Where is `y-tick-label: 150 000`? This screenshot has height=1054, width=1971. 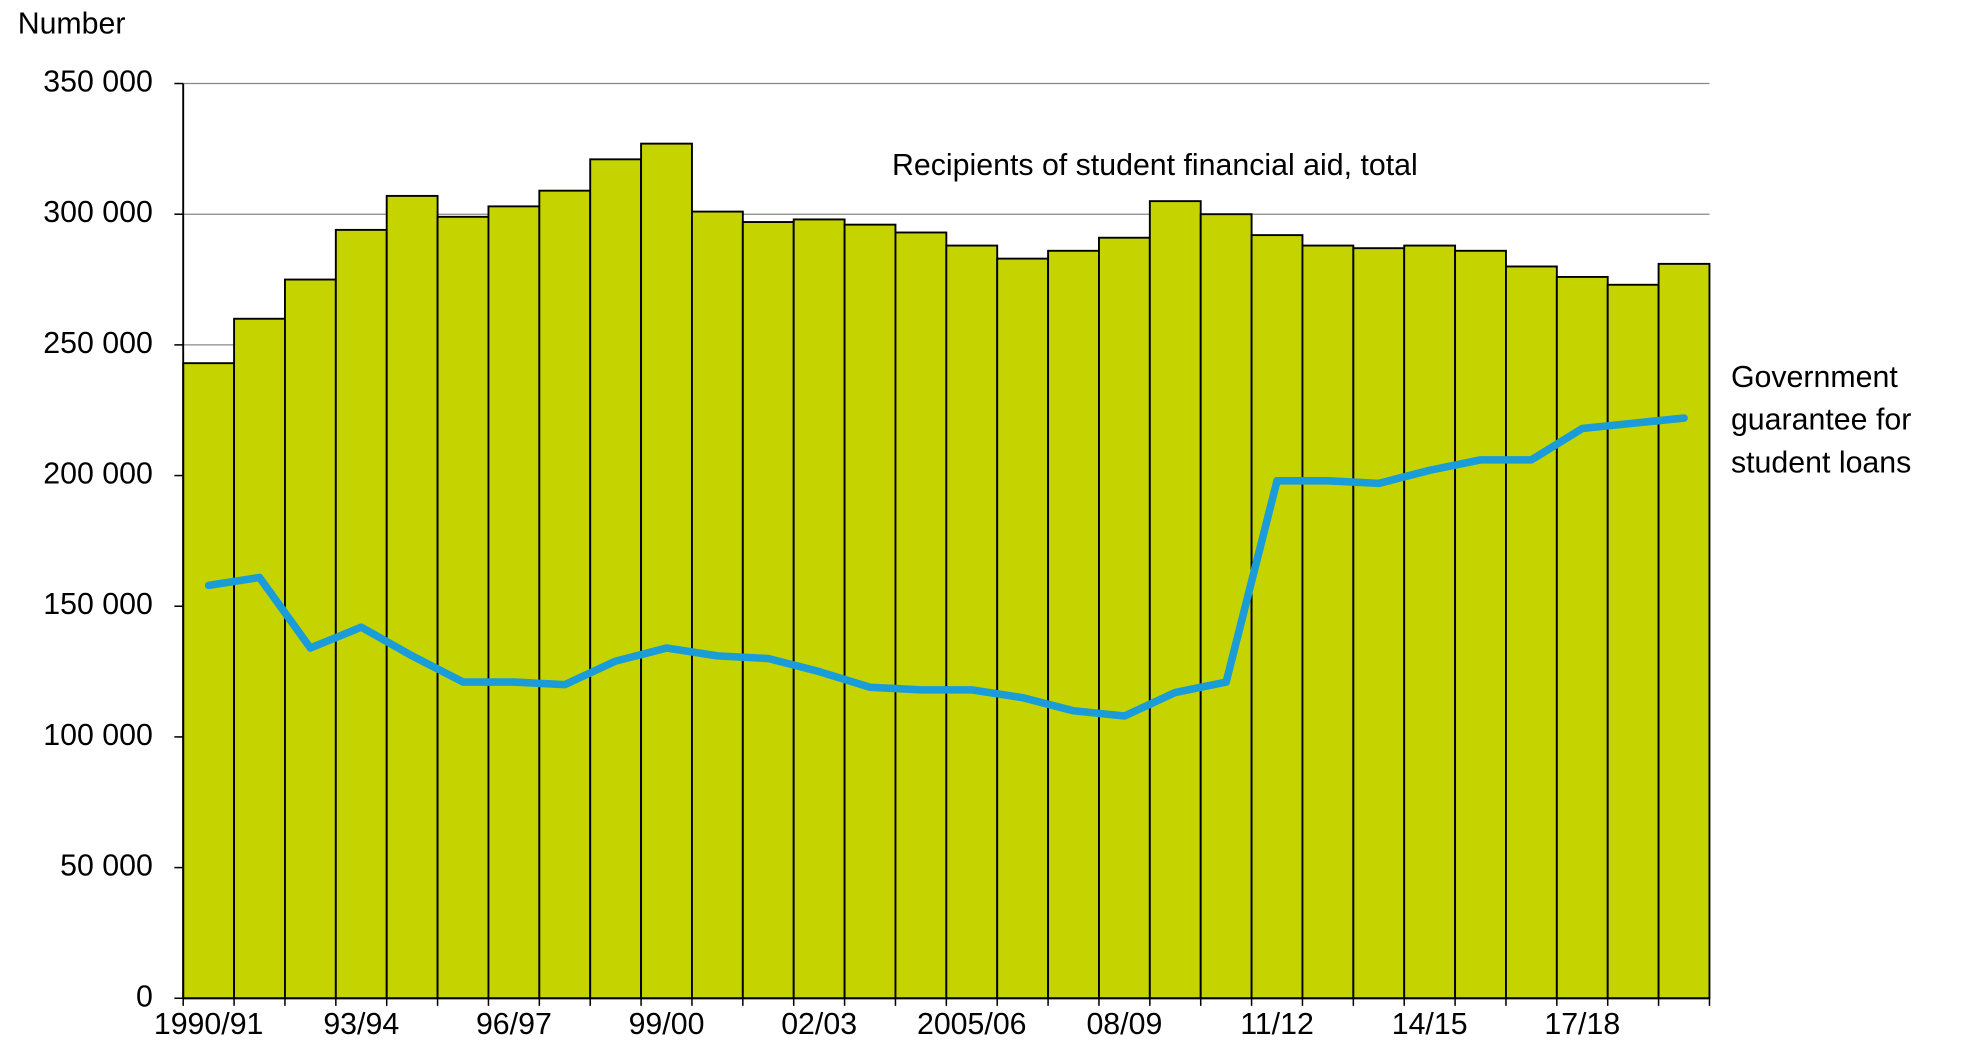 y-tick-label: 150 000 is located at coordinates (98, 604).